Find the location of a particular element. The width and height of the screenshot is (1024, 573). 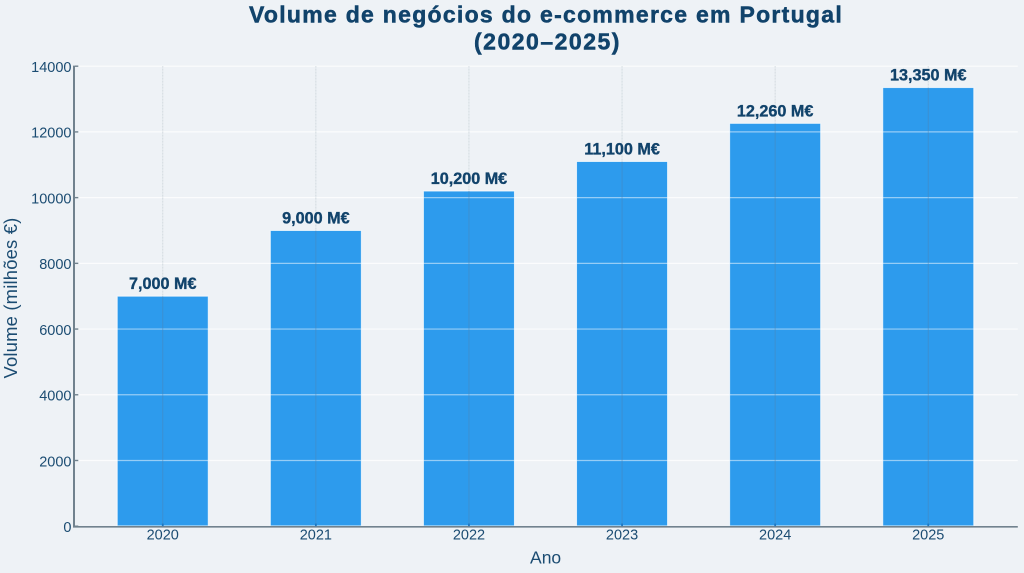

svg-text: 10,200 M€ is located at coordinates (469, 179).